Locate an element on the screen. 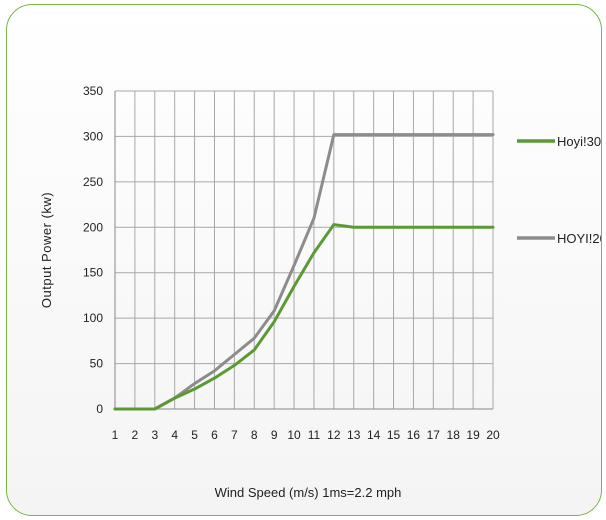 The height and width of the screenshot is (520, 606). x-tick-label: 15 is located at coordinates (394, 435).